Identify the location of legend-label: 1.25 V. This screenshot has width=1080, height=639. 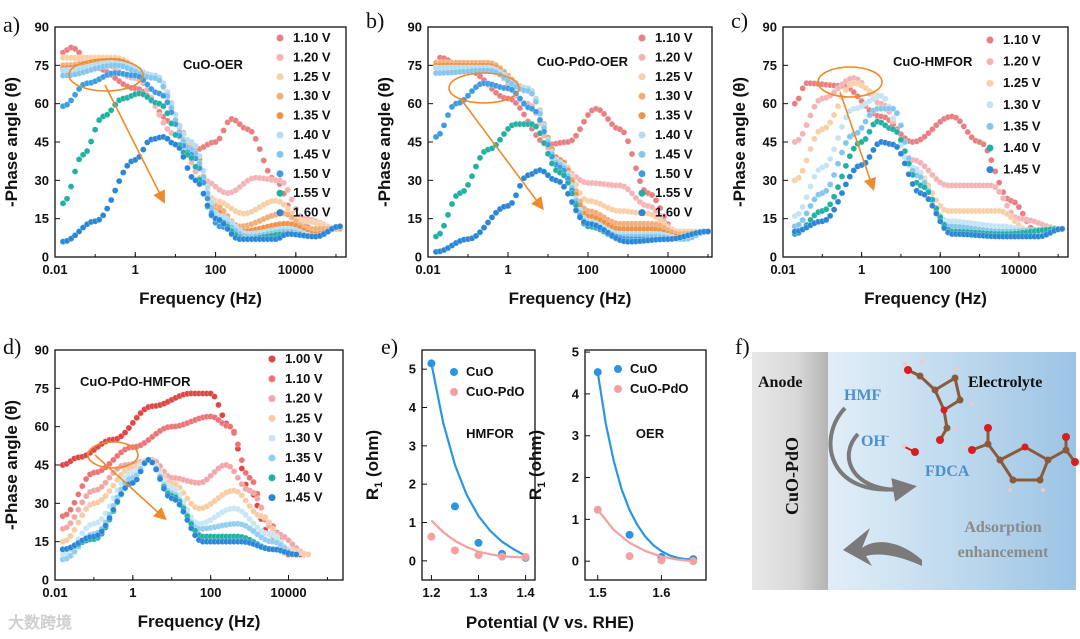
(674, 76).